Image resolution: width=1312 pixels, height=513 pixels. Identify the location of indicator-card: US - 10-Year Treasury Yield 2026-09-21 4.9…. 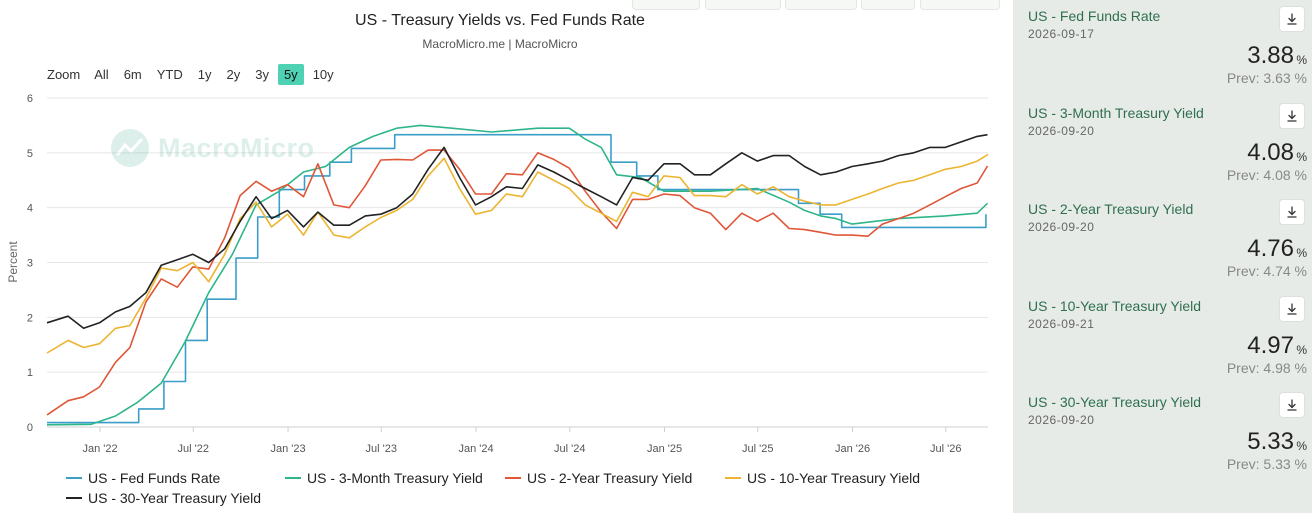
(1162, 338).